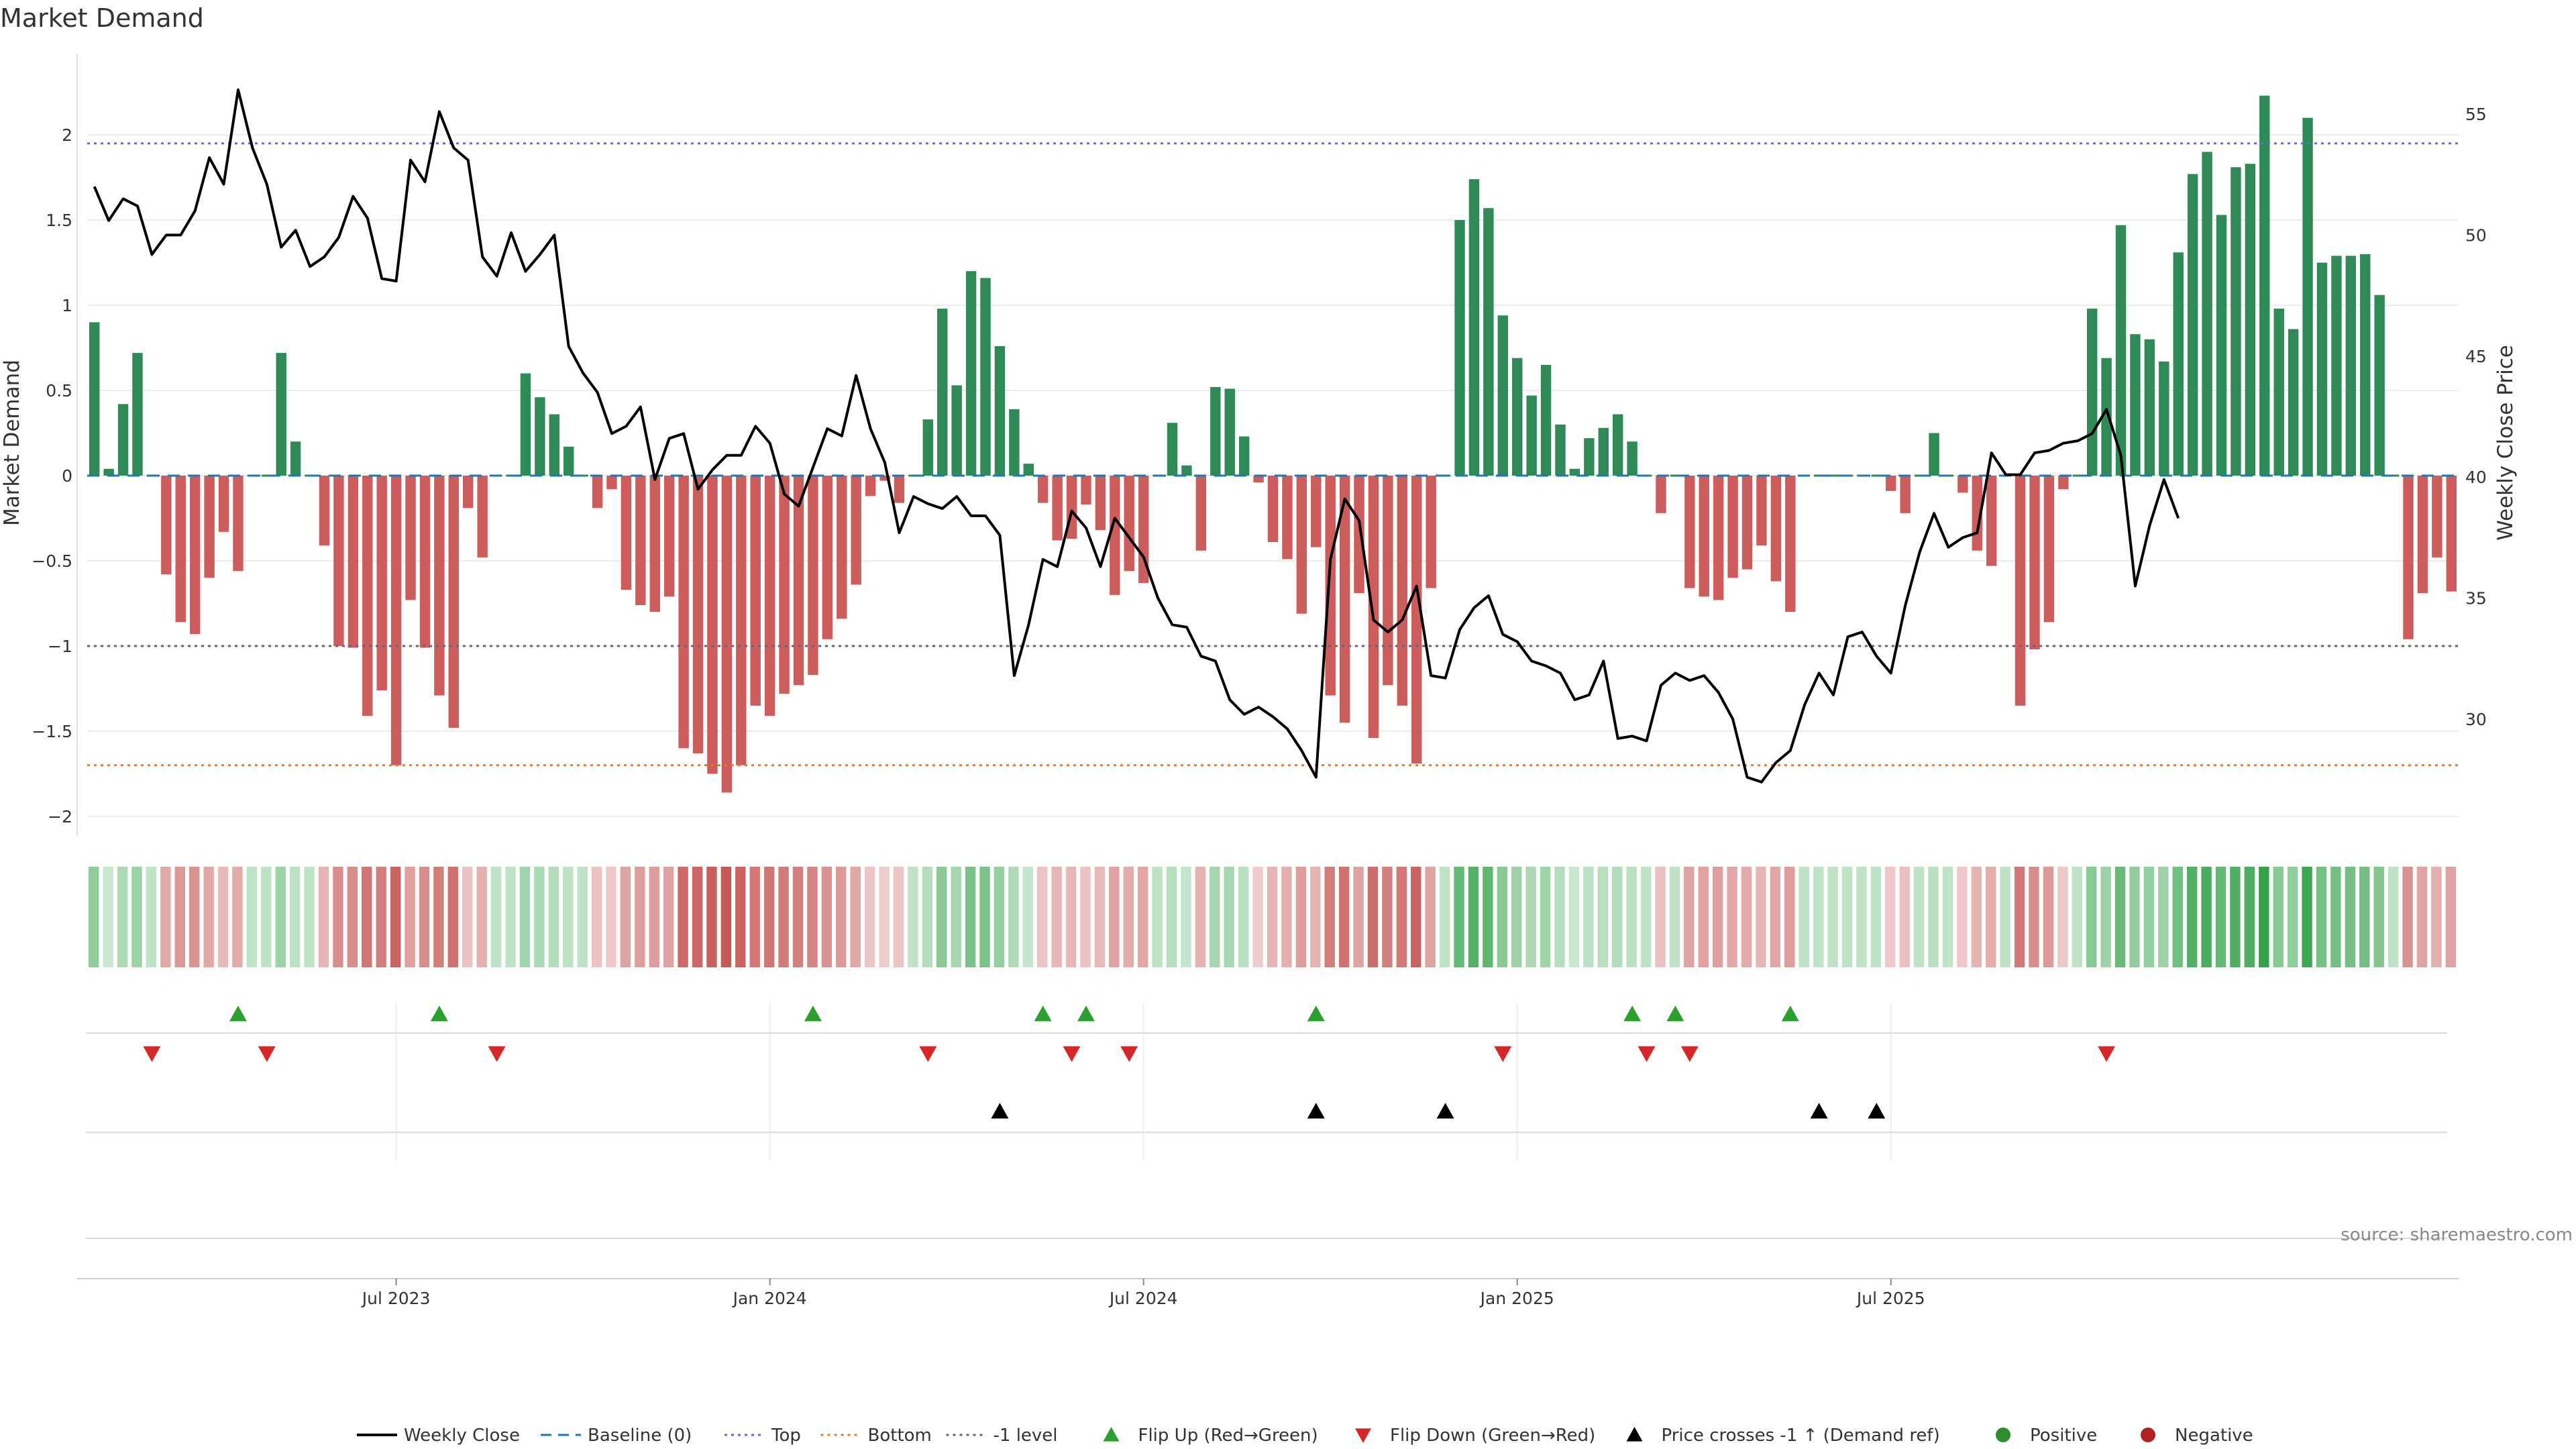  Describe the element at coordinates (1143, 1298) in the screenshot. I see `x-tick-label: Jul 2024` at that location.